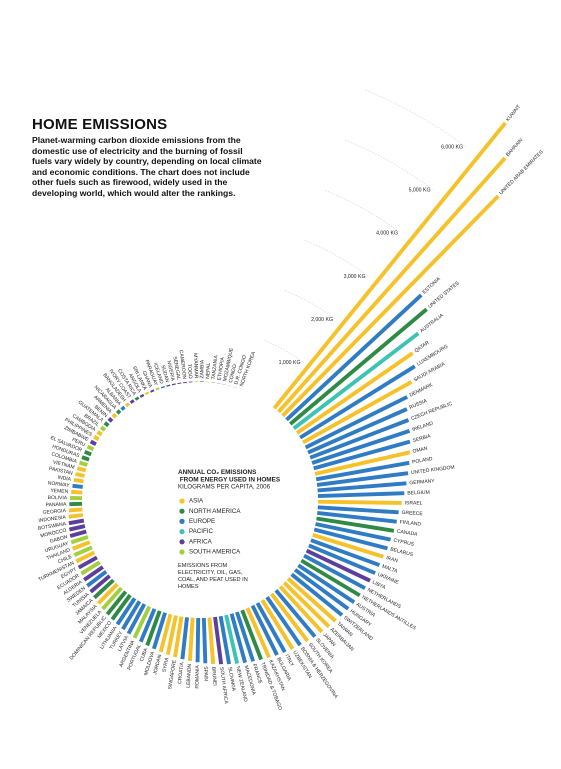 The width and height of the screenshot is (561, 769). What do you see at coordinates (433, 471) in the screenshot?
I see `category-label: UNITED KINGDOM` at bounding box center [433, 471].